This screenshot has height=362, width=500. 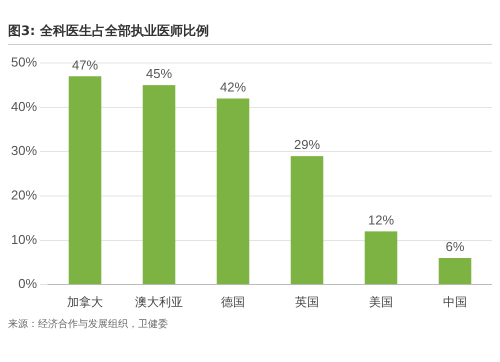 What do you see at coordinates (24, 106) in the screenshot?
I see `y-tick-label: 40%` at bounding box center [24, 106].